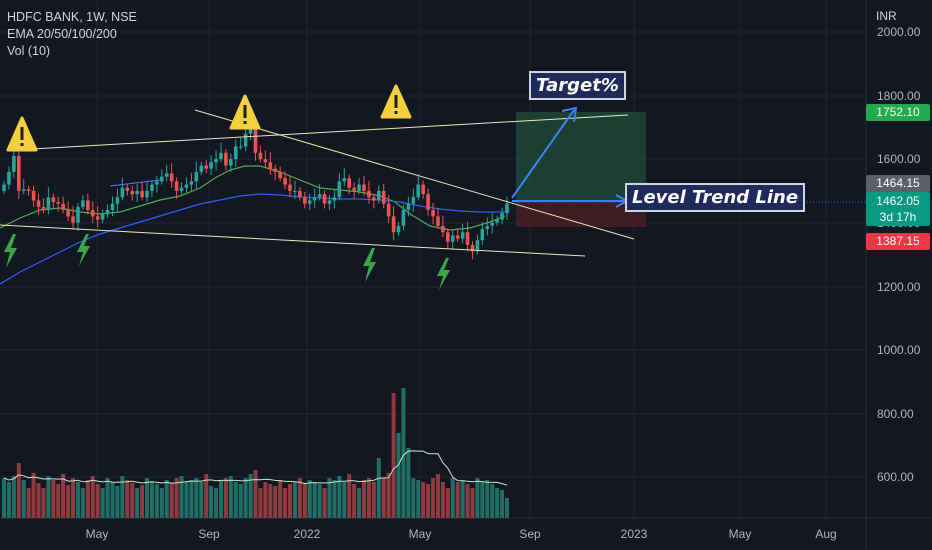  I want to click on y-tick-label: 1200.00, so click(899, 287).